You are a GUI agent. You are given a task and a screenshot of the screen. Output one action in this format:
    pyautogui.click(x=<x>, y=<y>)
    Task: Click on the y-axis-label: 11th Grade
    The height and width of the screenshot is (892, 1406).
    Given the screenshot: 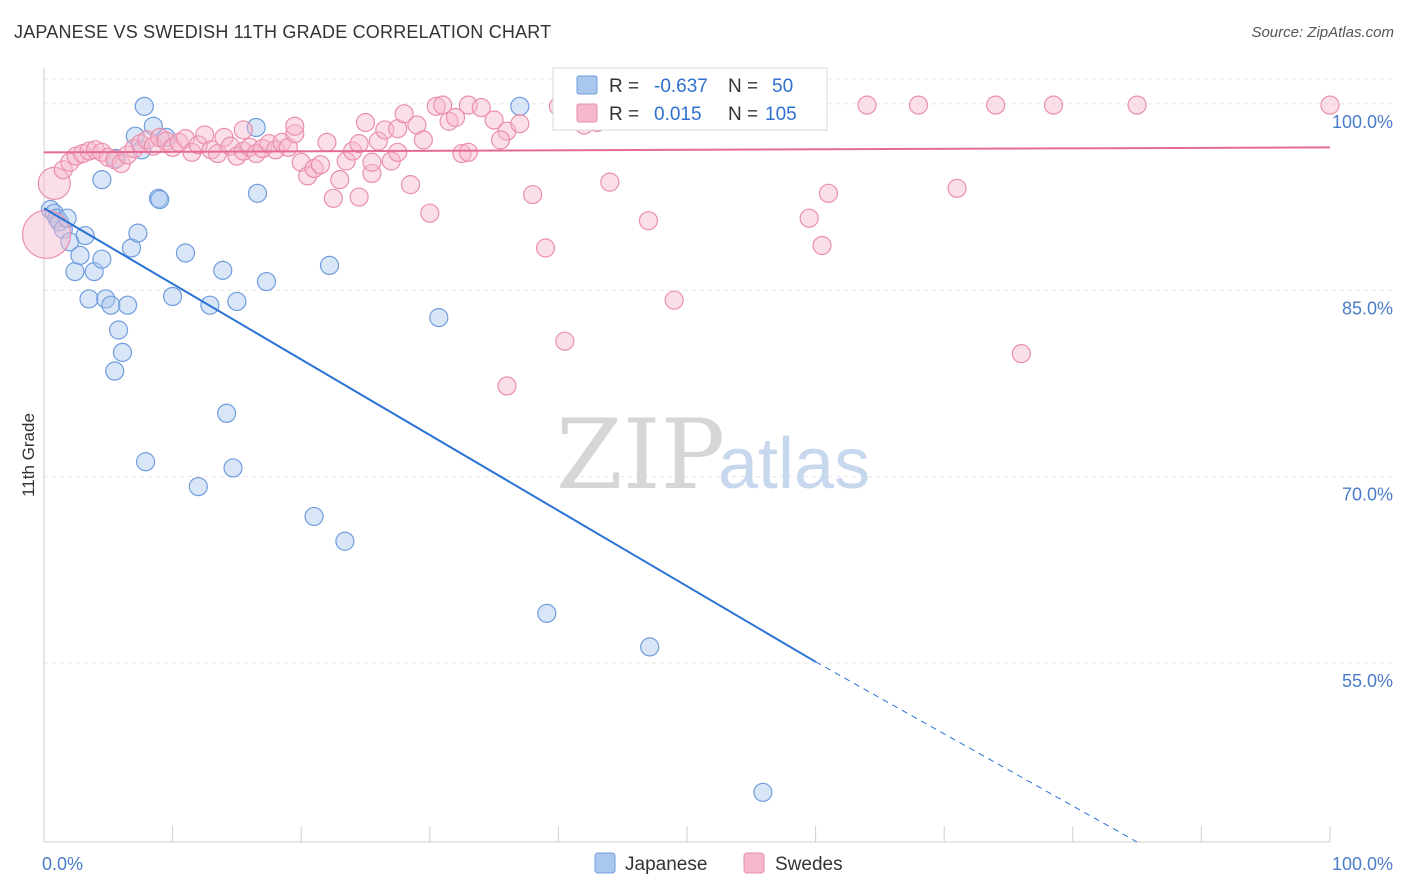 What is the action you would take?
    pyautogui.click(x=28, y=455)
    